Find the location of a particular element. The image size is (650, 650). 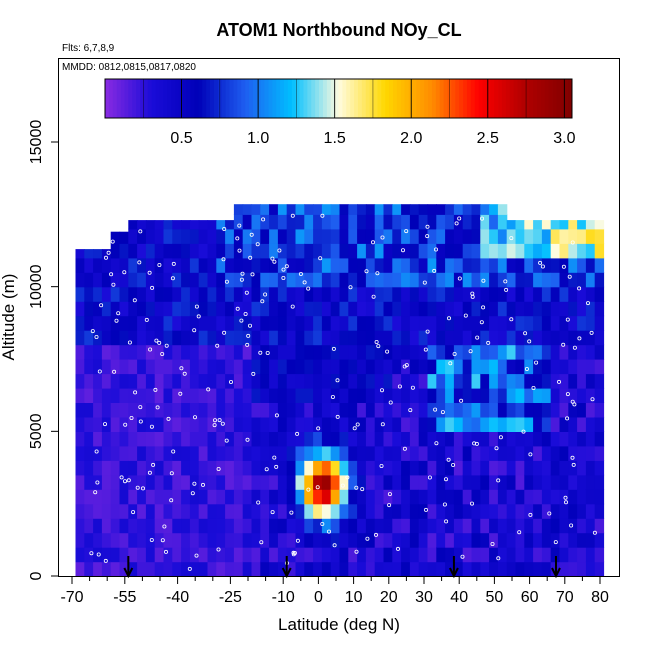

x-tick-label: -25 is located at coordinates (230, 597).